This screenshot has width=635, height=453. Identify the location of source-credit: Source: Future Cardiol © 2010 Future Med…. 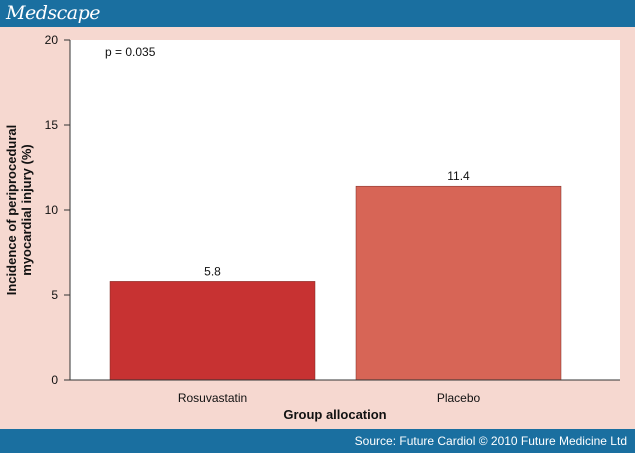
(490, 441).